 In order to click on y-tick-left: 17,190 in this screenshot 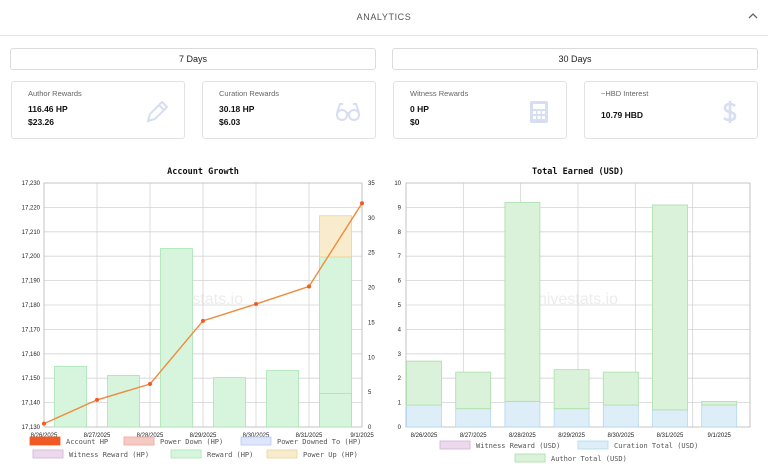, I will do `click(31, 282)`.